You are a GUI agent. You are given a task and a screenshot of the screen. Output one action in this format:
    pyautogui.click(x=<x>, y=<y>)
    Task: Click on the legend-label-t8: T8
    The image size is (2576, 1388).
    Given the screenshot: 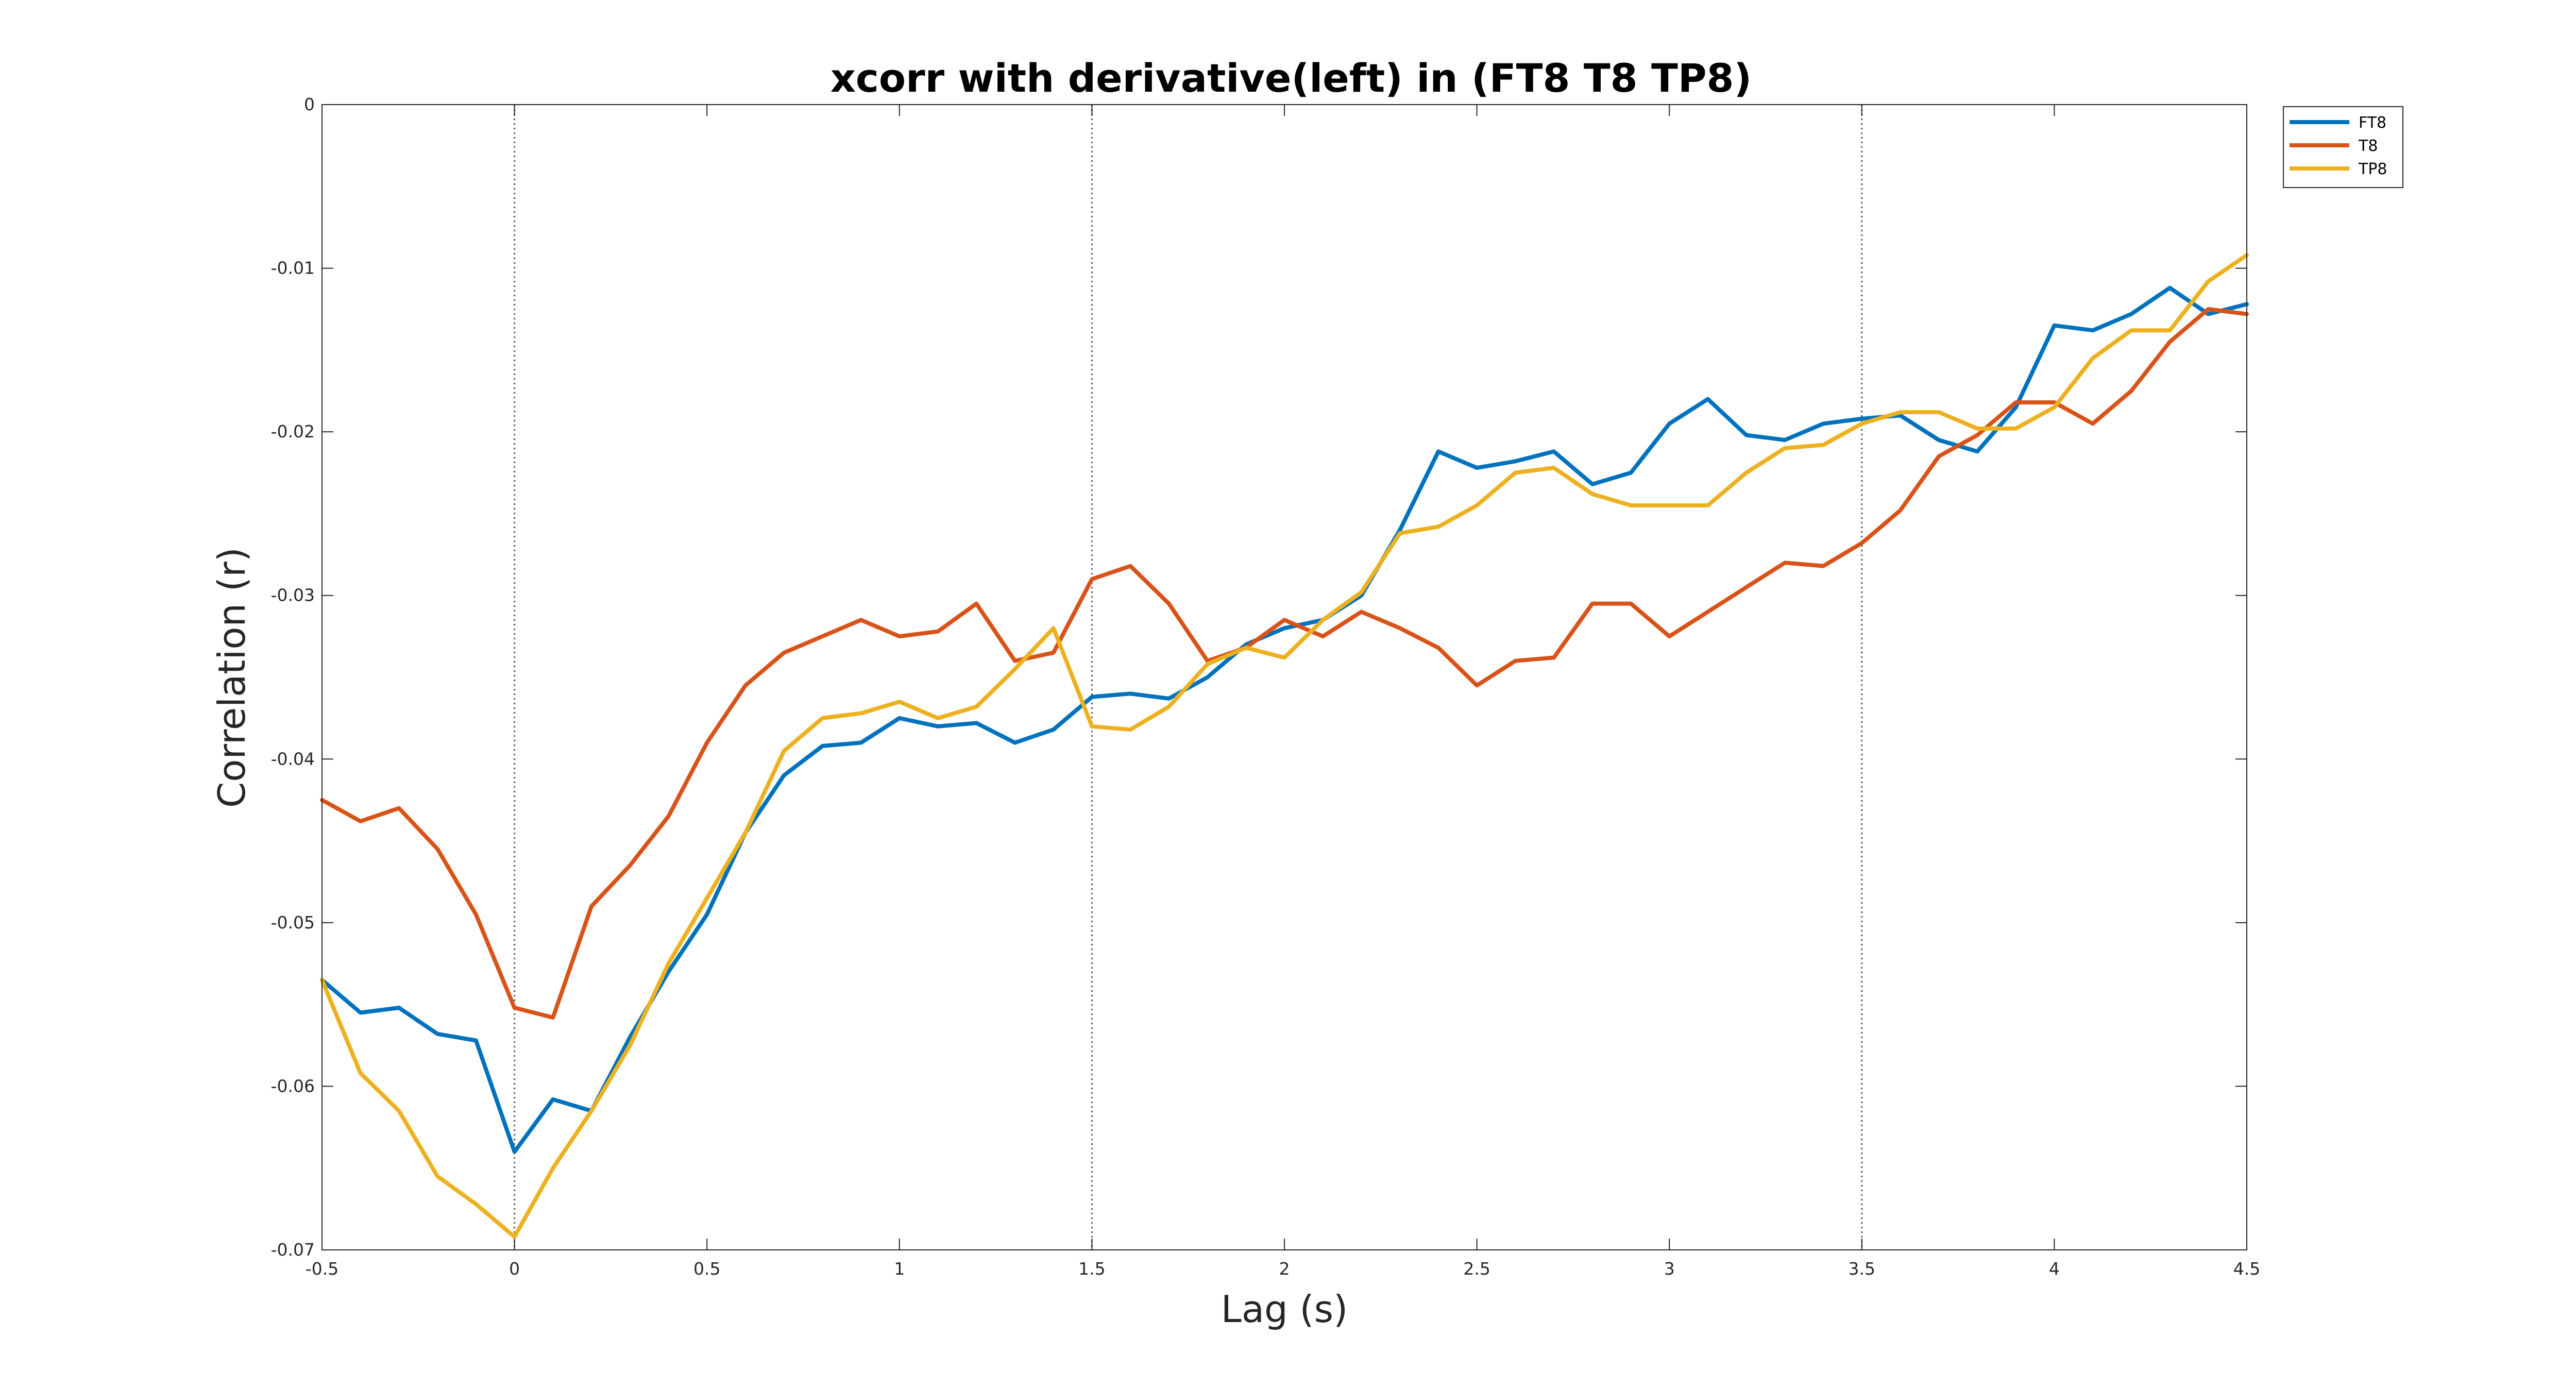 What is the action you would take?
    pyautogui.click(x=2368, y=146)
    